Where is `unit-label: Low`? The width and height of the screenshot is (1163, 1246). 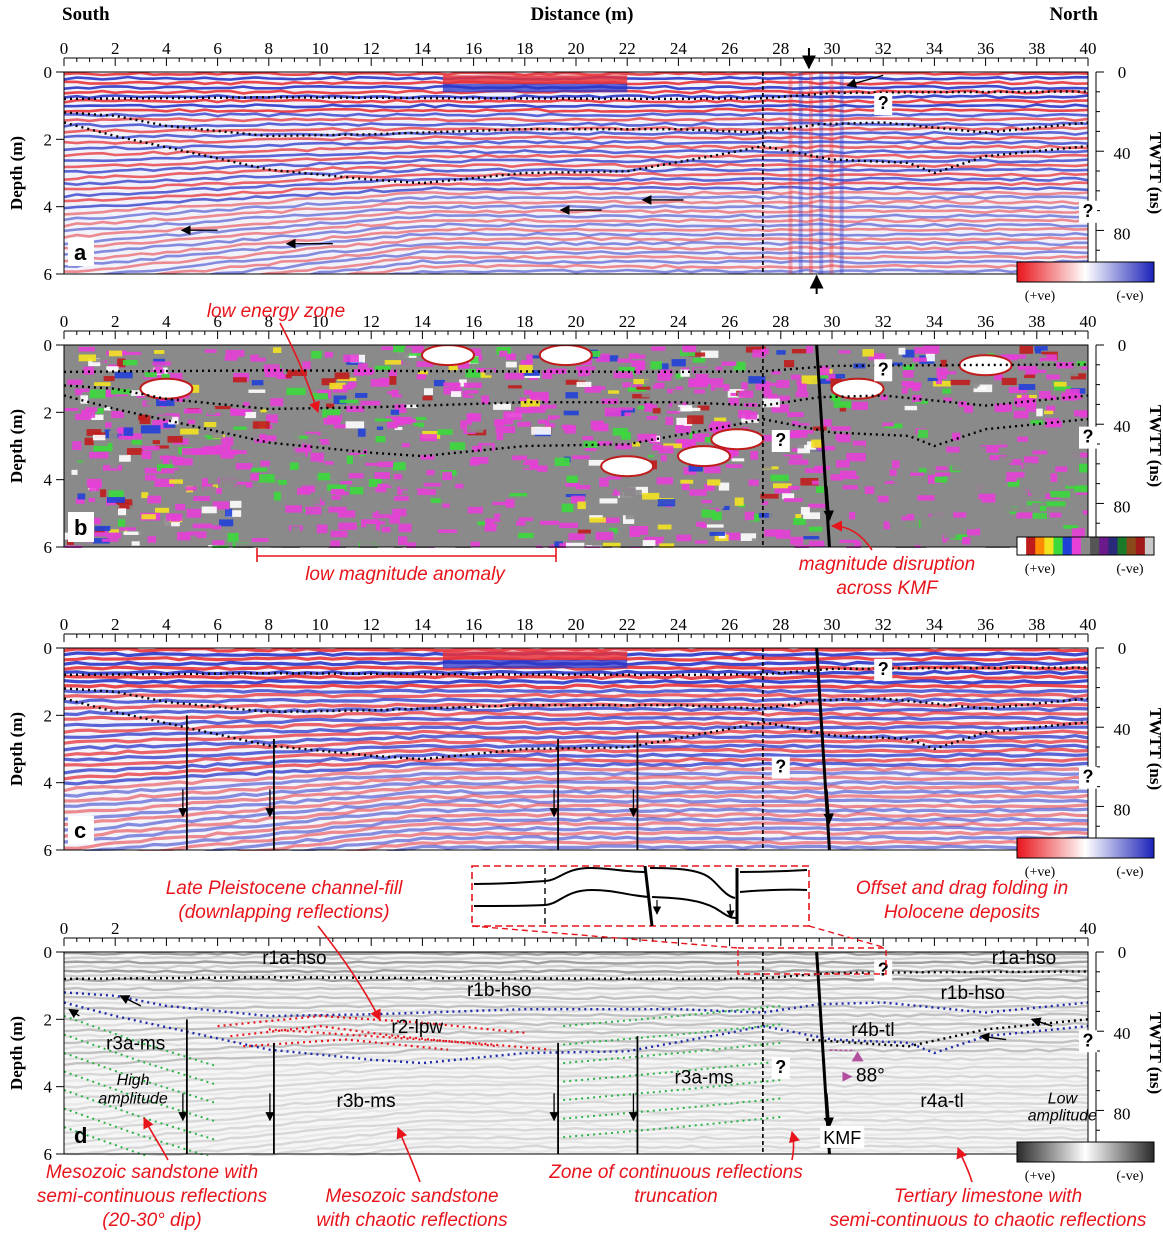 unit-label: Low is located at coordinates (1063, 1099).